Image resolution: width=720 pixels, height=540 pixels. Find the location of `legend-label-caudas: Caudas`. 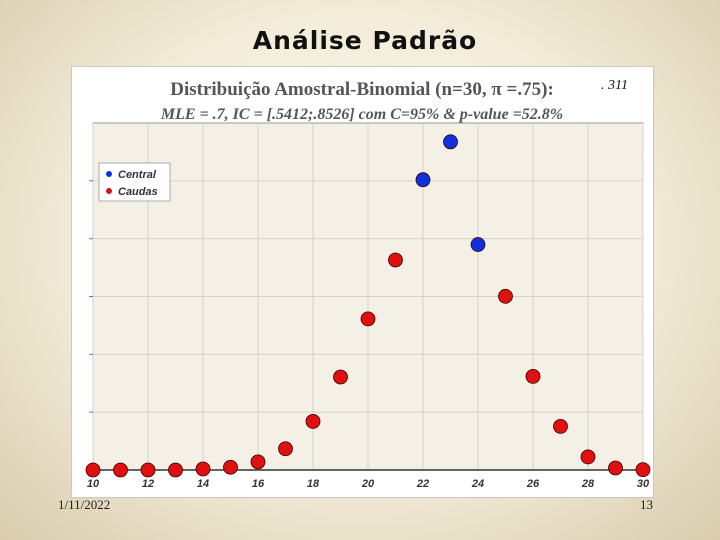

legend-label-caudas: Caudas is located at coordinates (138, 192).